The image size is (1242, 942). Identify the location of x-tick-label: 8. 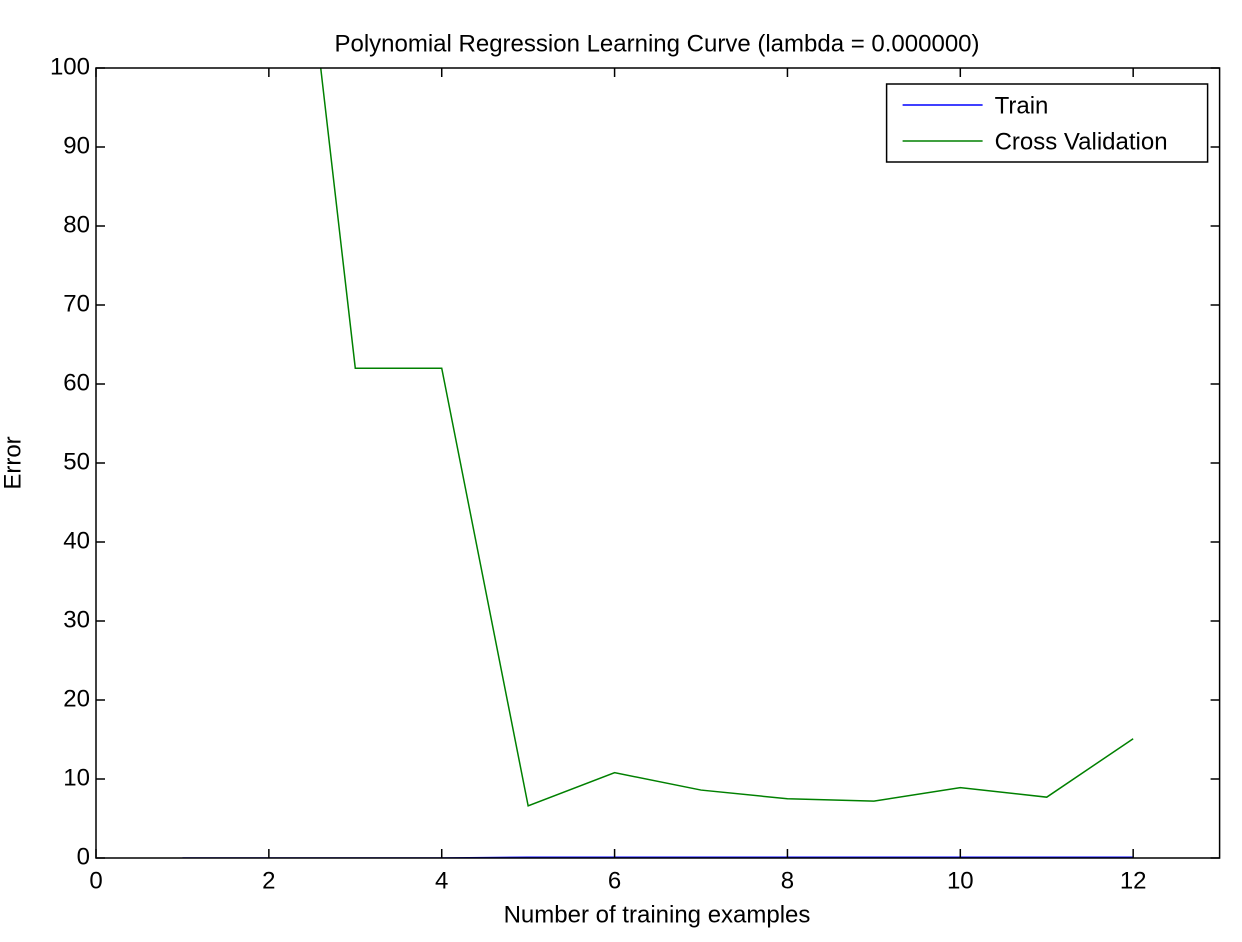
(787, 880).